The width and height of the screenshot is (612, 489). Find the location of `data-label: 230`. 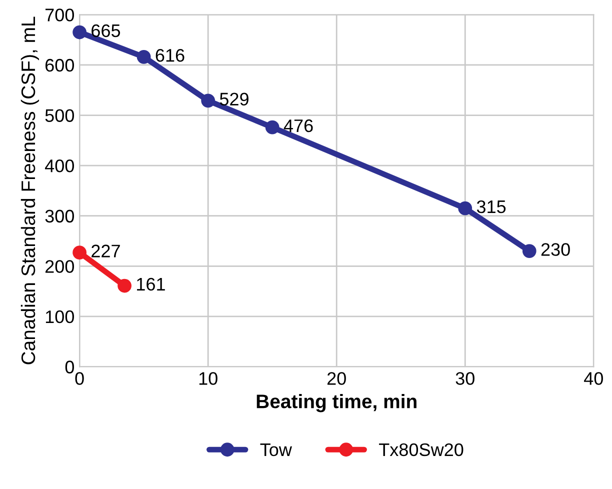

data-label: 230 is located at coordinates (555, 249).